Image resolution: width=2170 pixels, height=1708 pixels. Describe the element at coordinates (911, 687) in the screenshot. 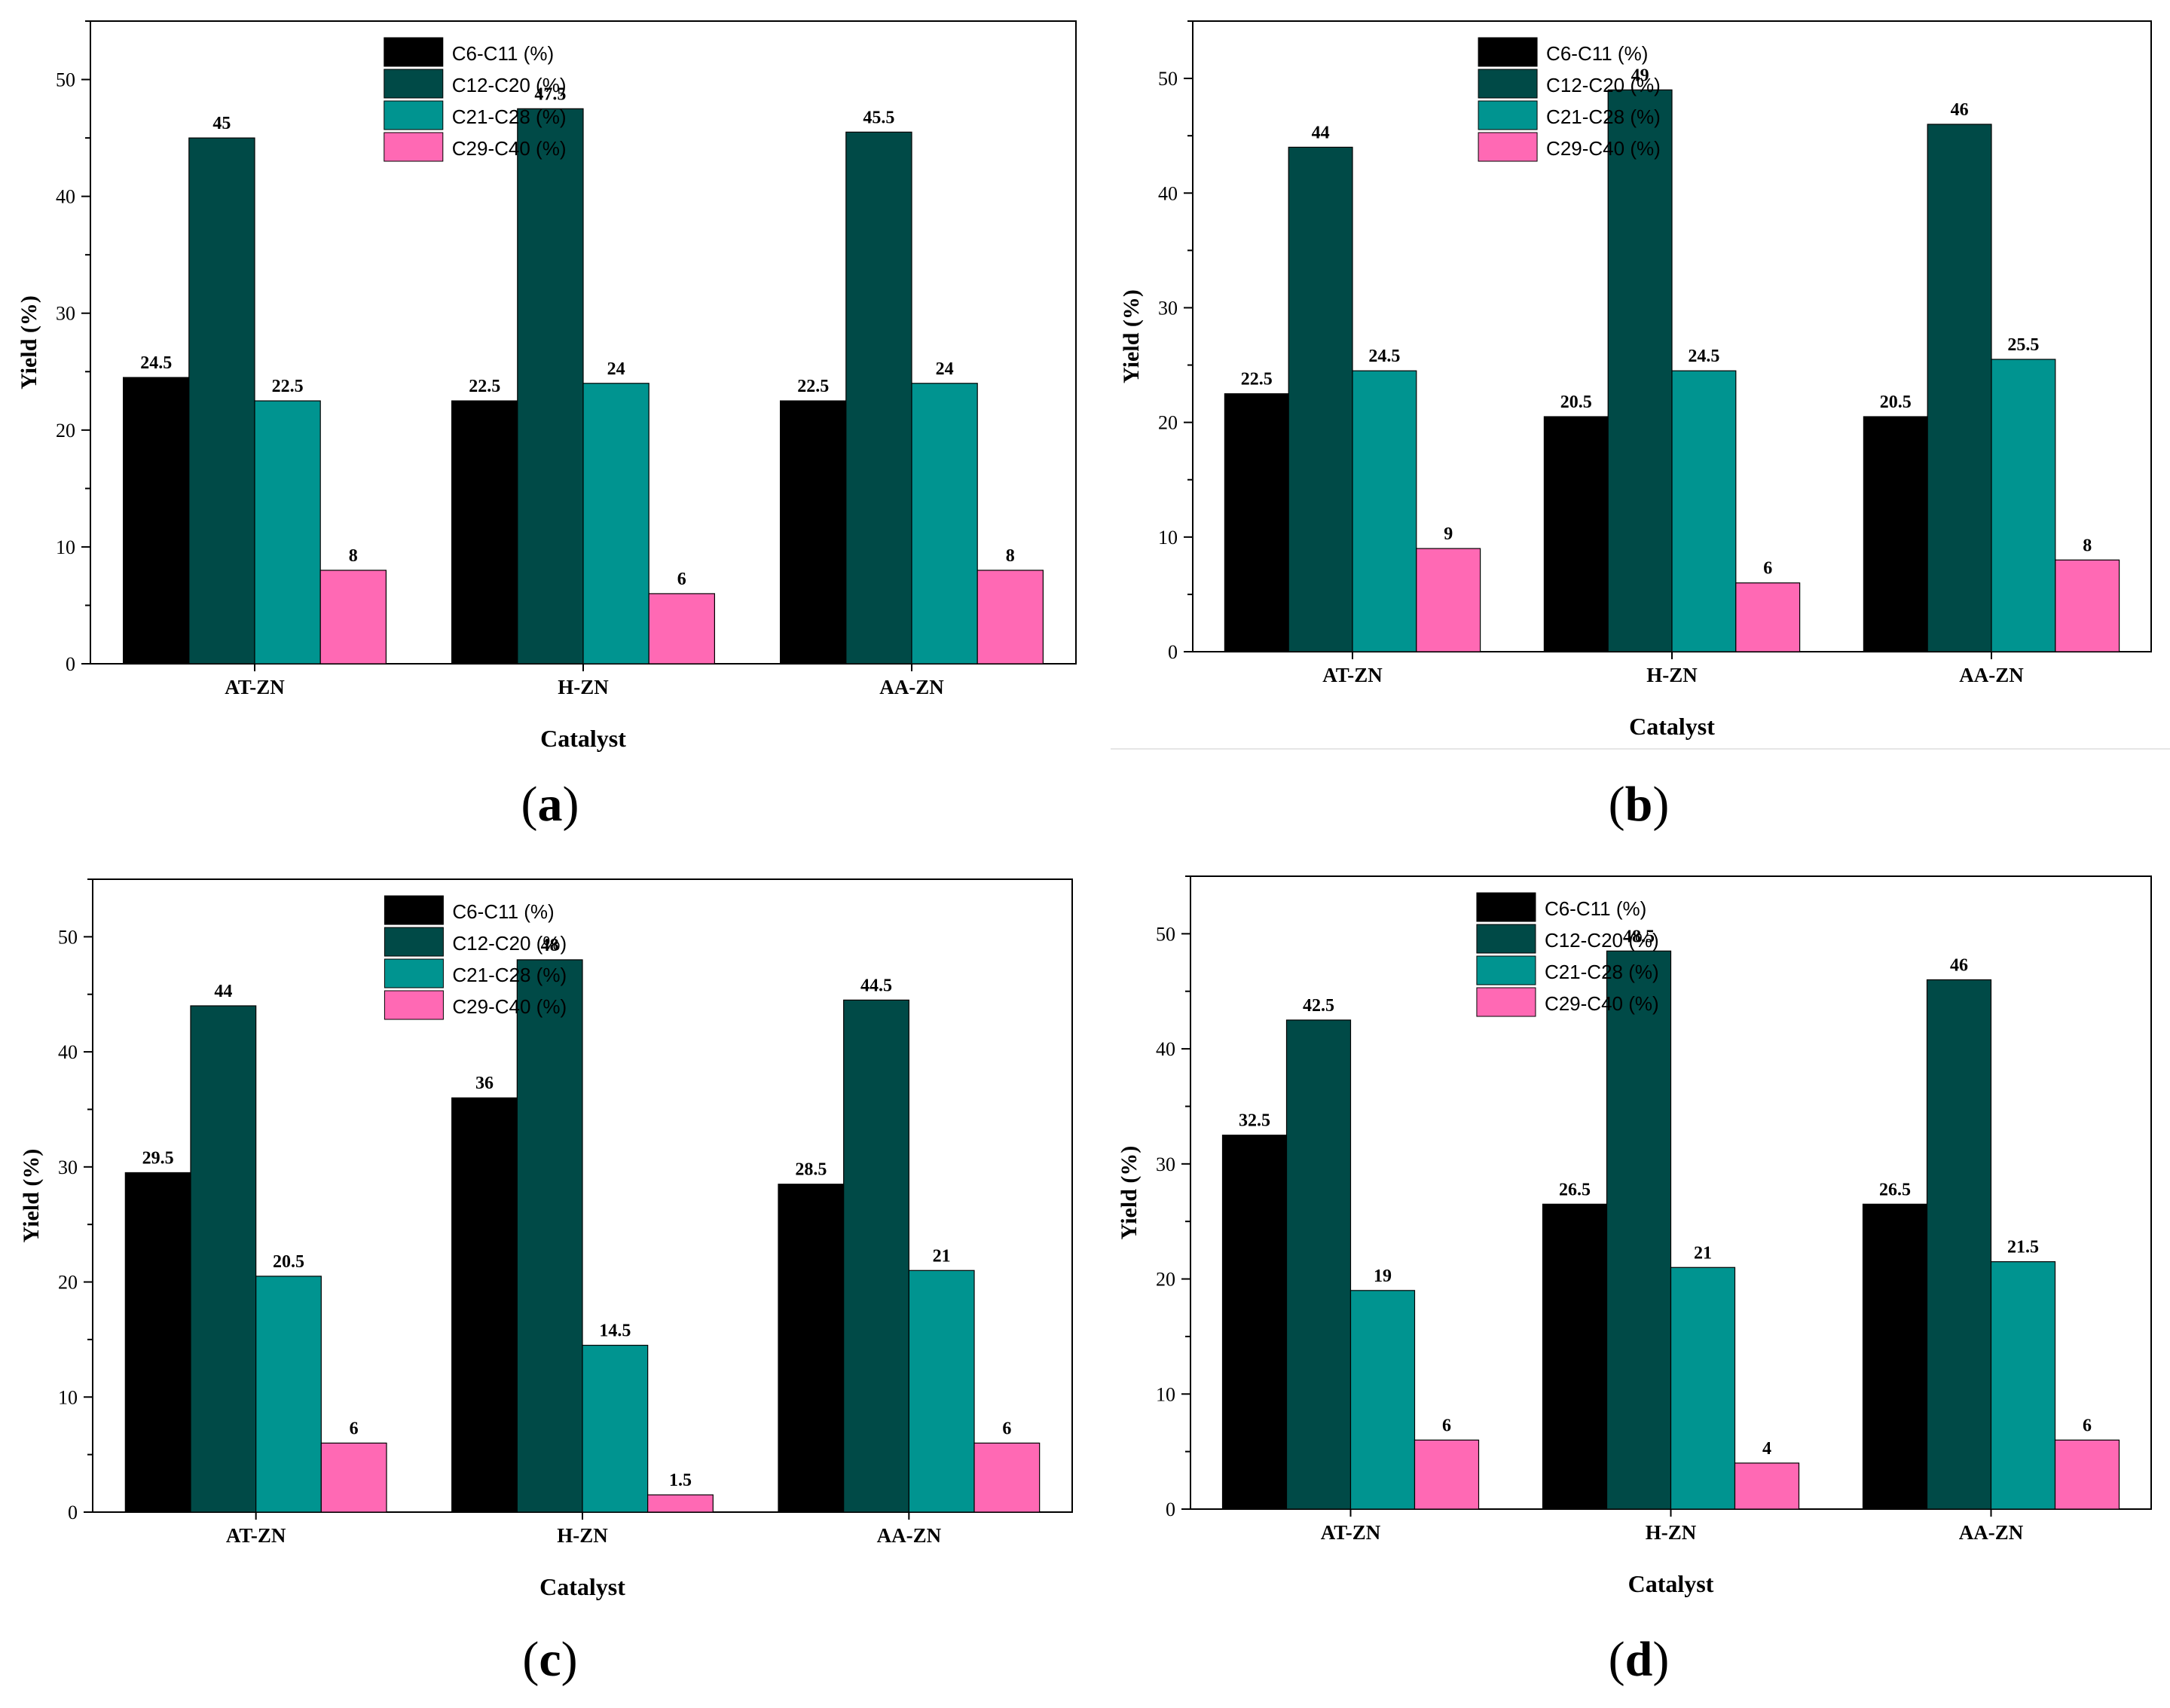

I see `x-tick-label: AA-ZN` at that location.